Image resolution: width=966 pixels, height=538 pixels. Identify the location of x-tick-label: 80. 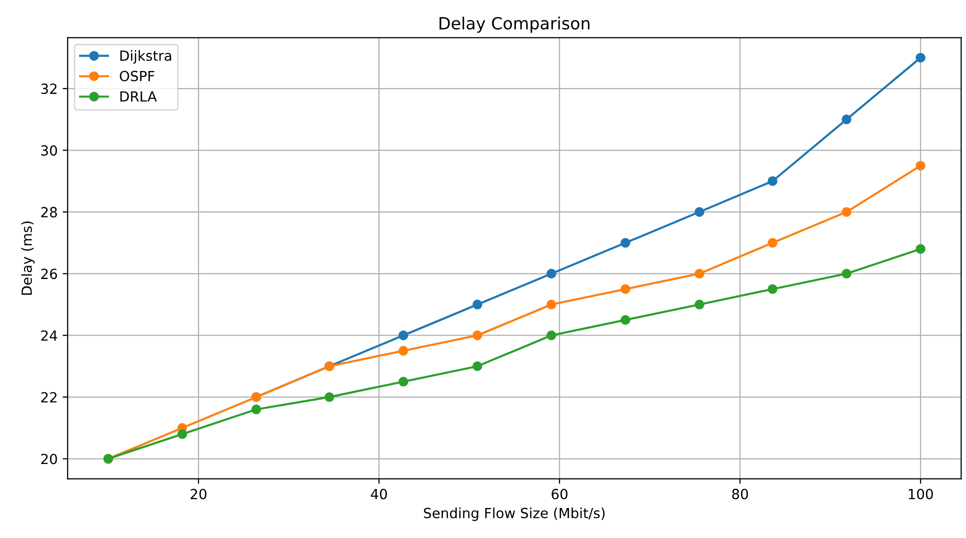
(740, 494).